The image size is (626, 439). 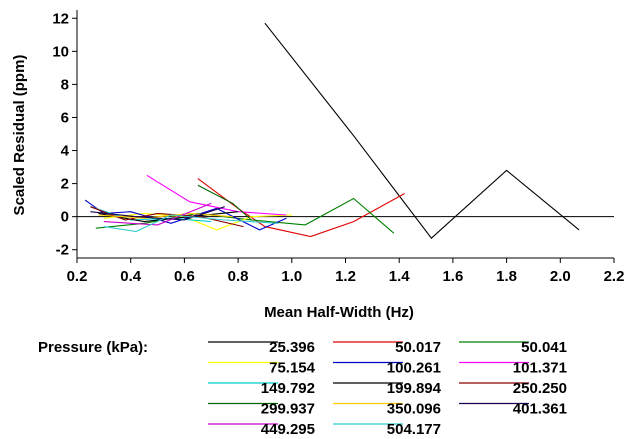 I want to click on legend-label: 299.937, so click(x=288, y=409).